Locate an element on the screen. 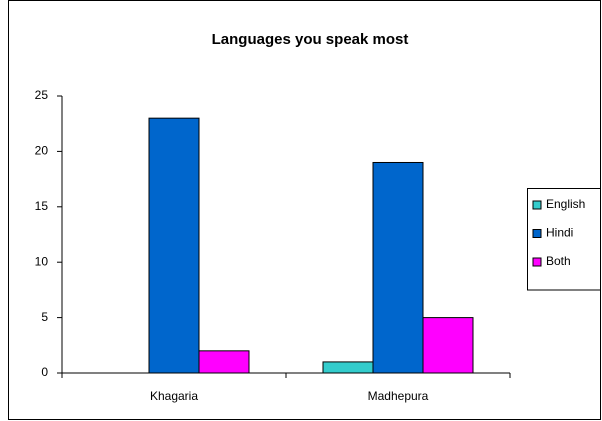 This screenshot has height=421, width=602. y-tick-label: 15 is located at coordinates (42, 206).